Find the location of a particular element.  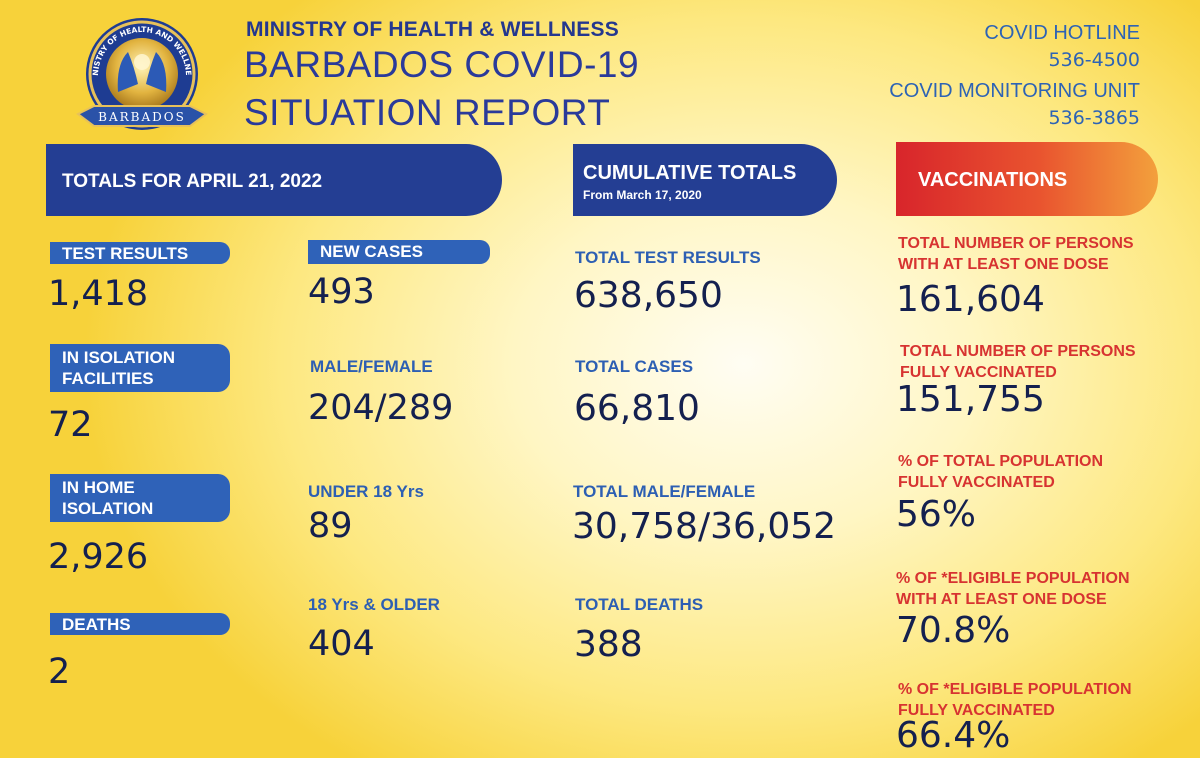

fully-vaccinated-value: 151,755 is located at coordinates (970, 399).